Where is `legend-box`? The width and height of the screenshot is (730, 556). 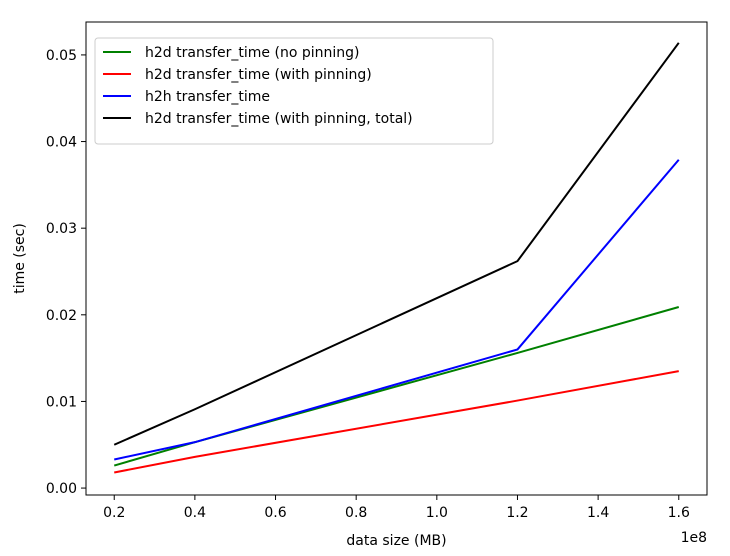 legend-box is located at coordinates (294, 91).